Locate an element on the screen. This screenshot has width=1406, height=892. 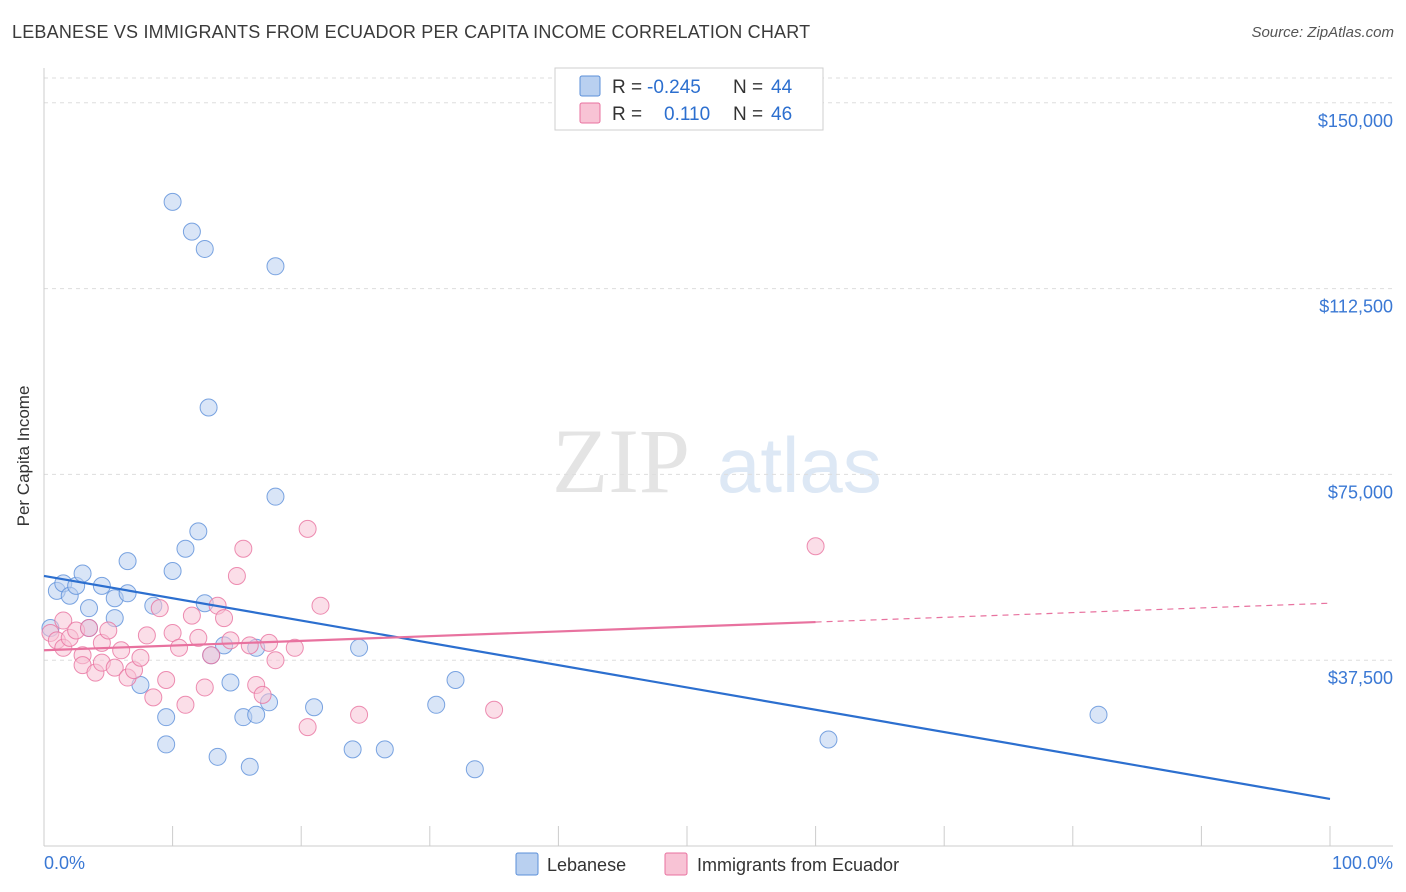
stats-swatch-ecuador is located at coordinates (590, 113).